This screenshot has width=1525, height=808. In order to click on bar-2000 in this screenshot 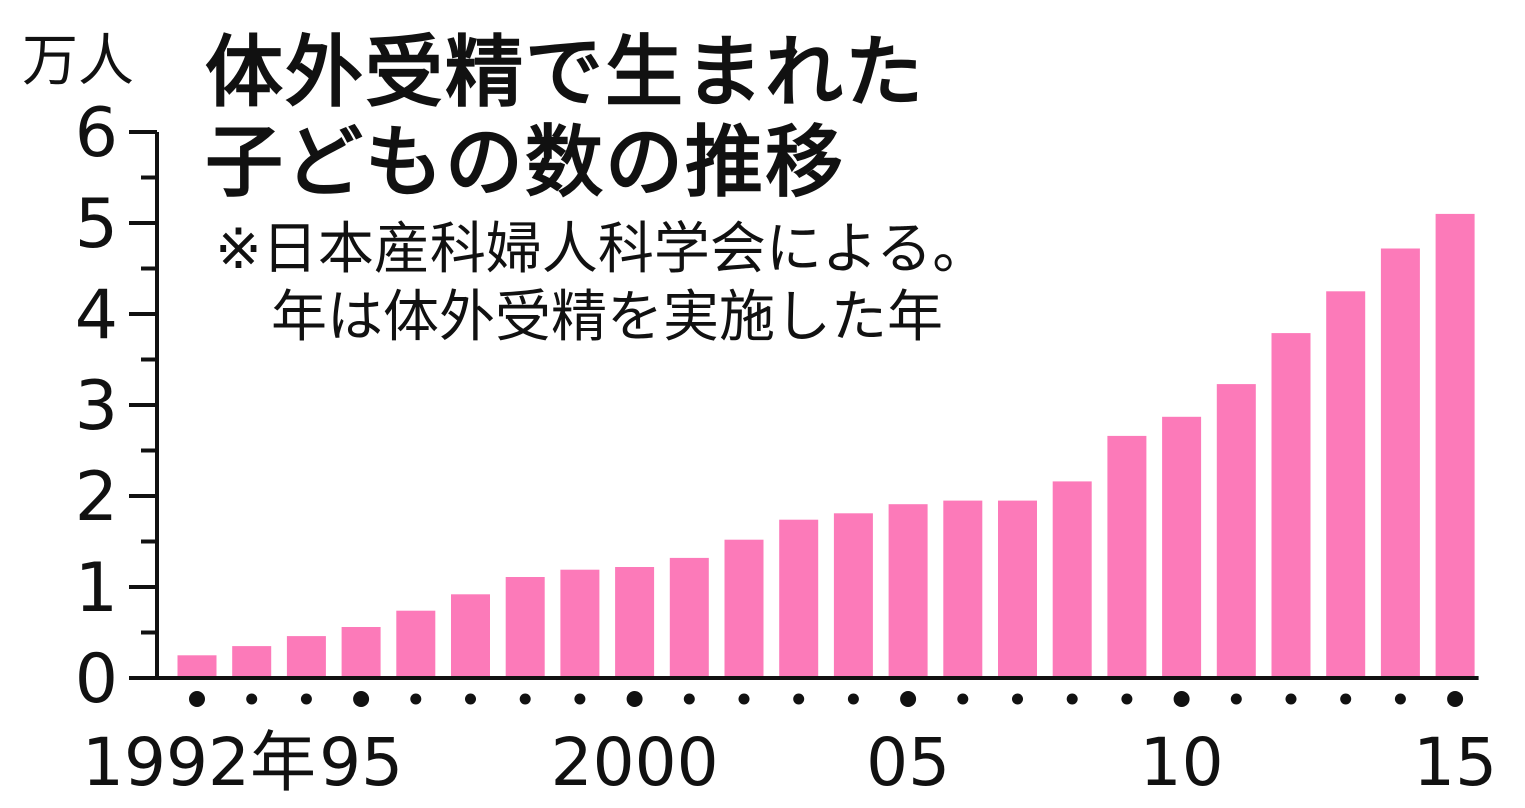, I will do `click(635, 622)`.